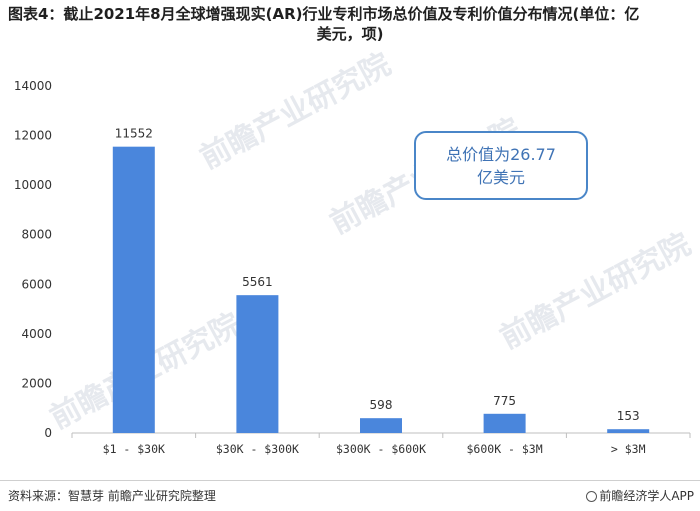 The width and height of the screenshot is (700, 511). Describe the element at coordinates (646, 496) in the screenshot. I see `brand-credit-text: 前瞻经济学人APP` at that location.